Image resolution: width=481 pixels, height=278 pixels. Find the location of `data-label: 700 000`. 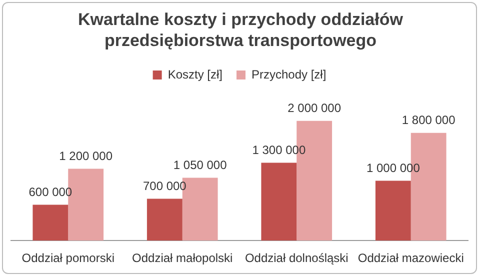

data-label: 700 000 is located at coordinates (164, 186).